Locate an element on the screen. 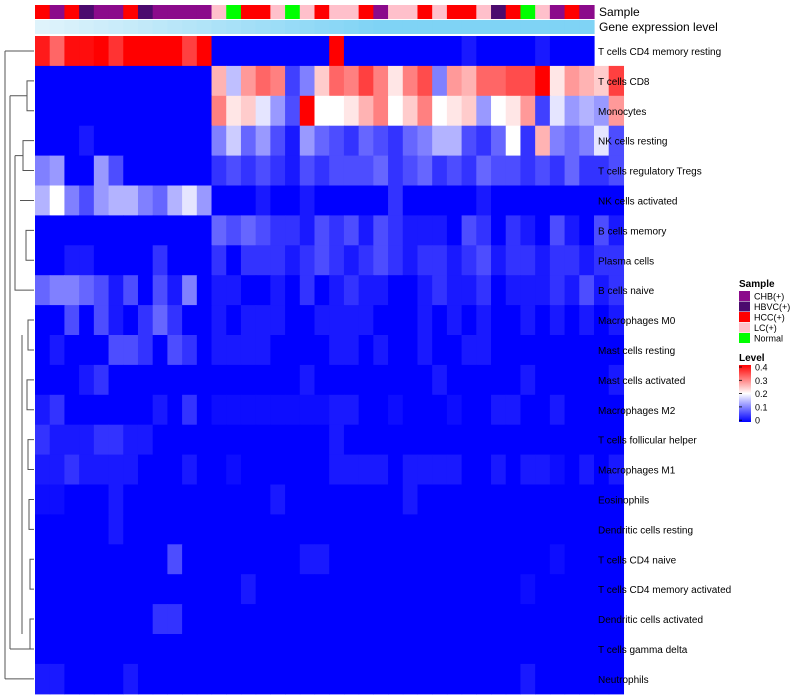  level-tick-label: 0 is located at coordinates (757, 421).